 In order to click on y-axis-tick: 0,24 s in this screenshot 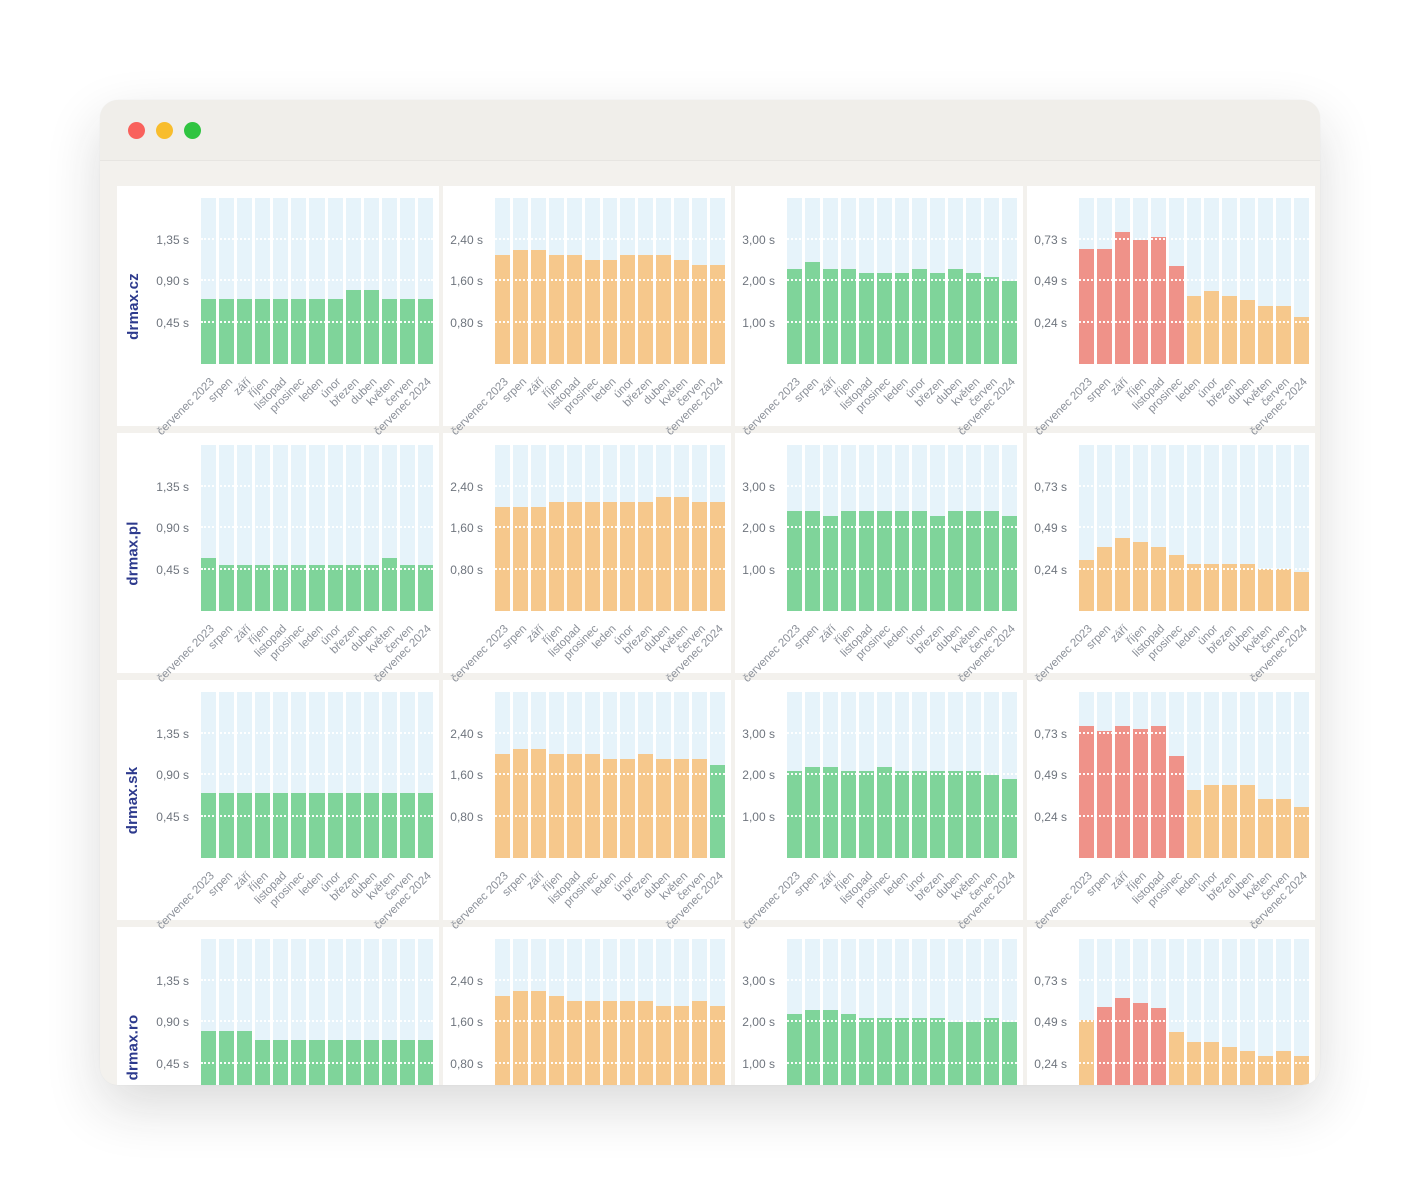, I will do `click(1050, 817)`.